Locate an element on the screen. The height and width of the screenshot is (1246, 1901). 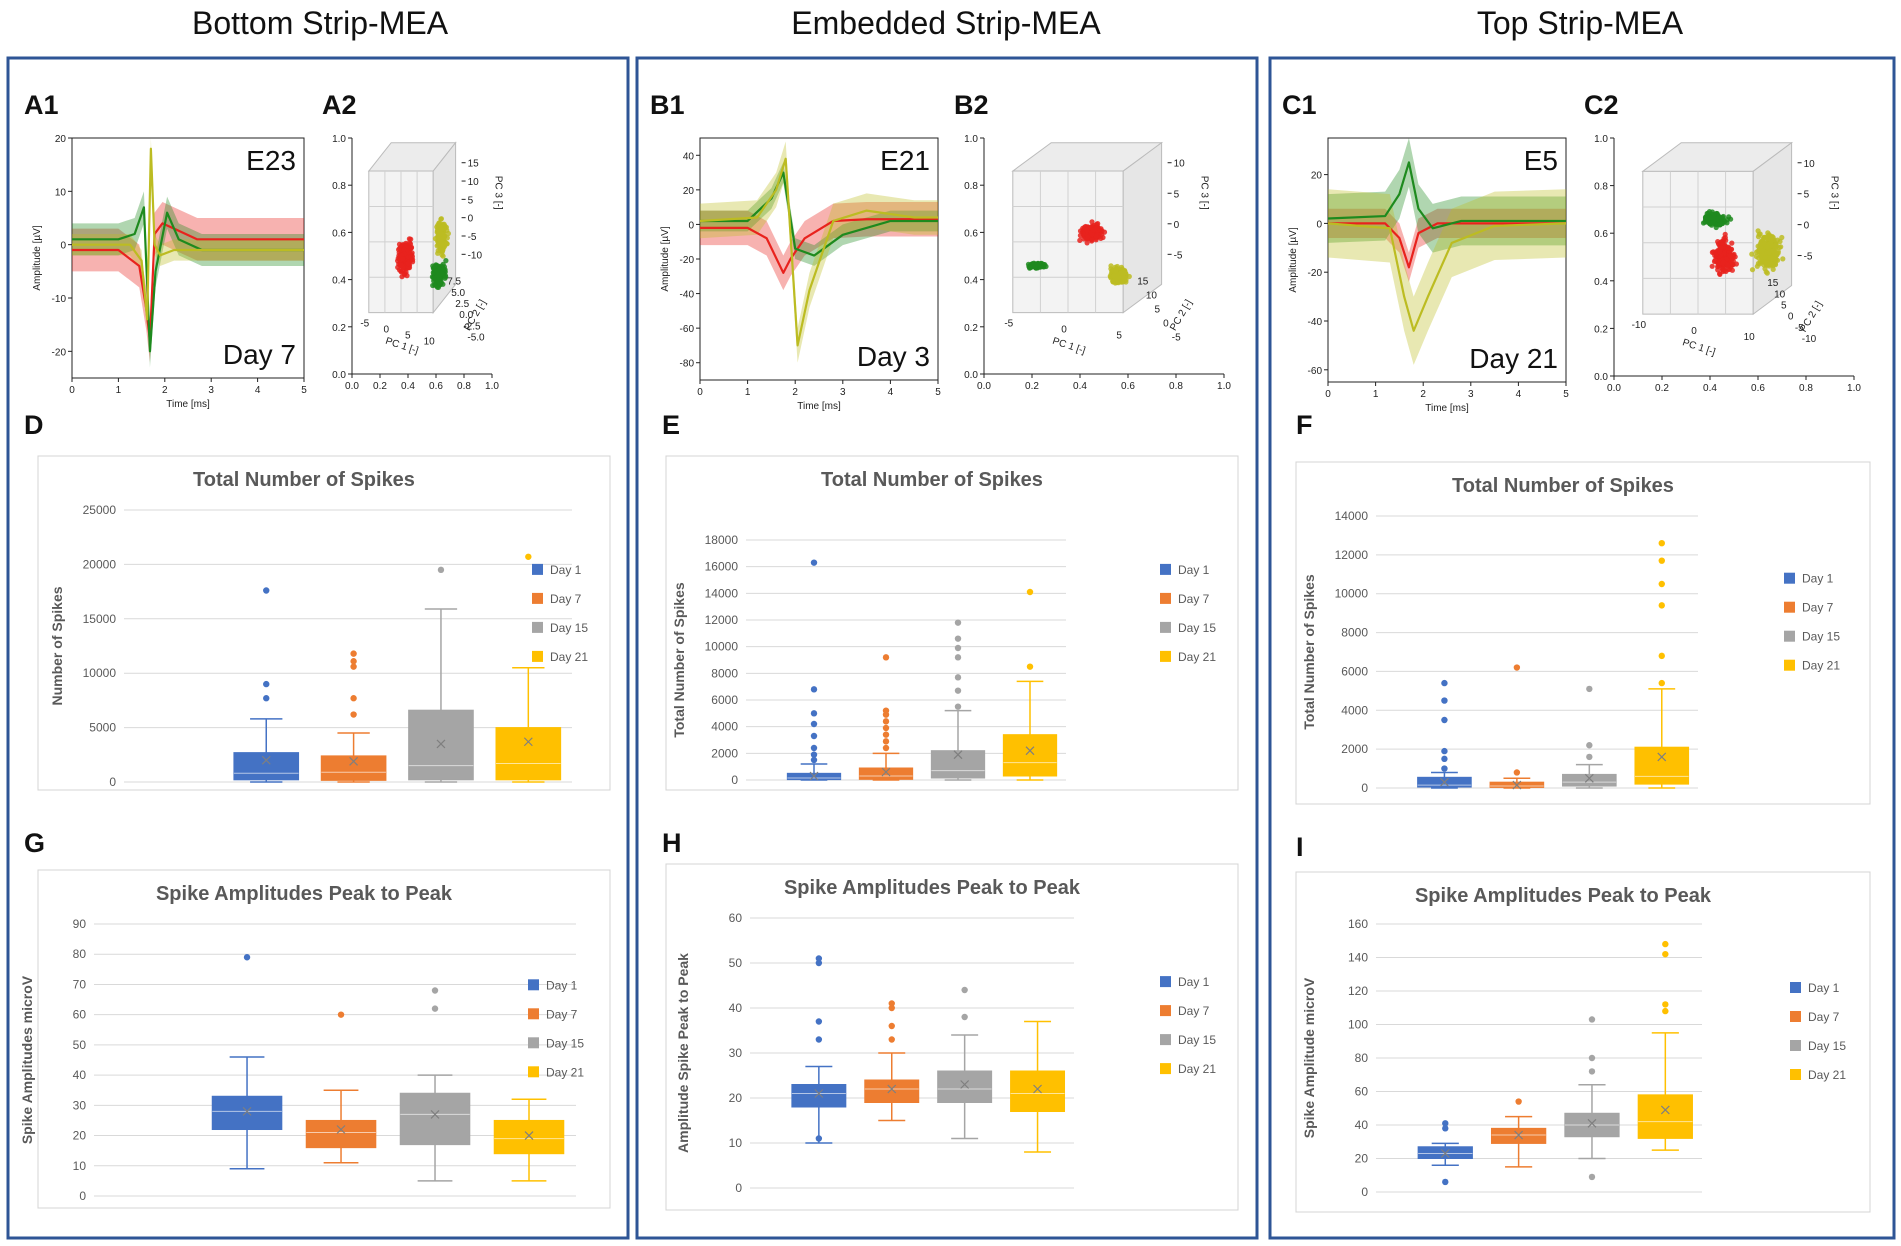
chart-frame is located at coordinates (324, 1039).